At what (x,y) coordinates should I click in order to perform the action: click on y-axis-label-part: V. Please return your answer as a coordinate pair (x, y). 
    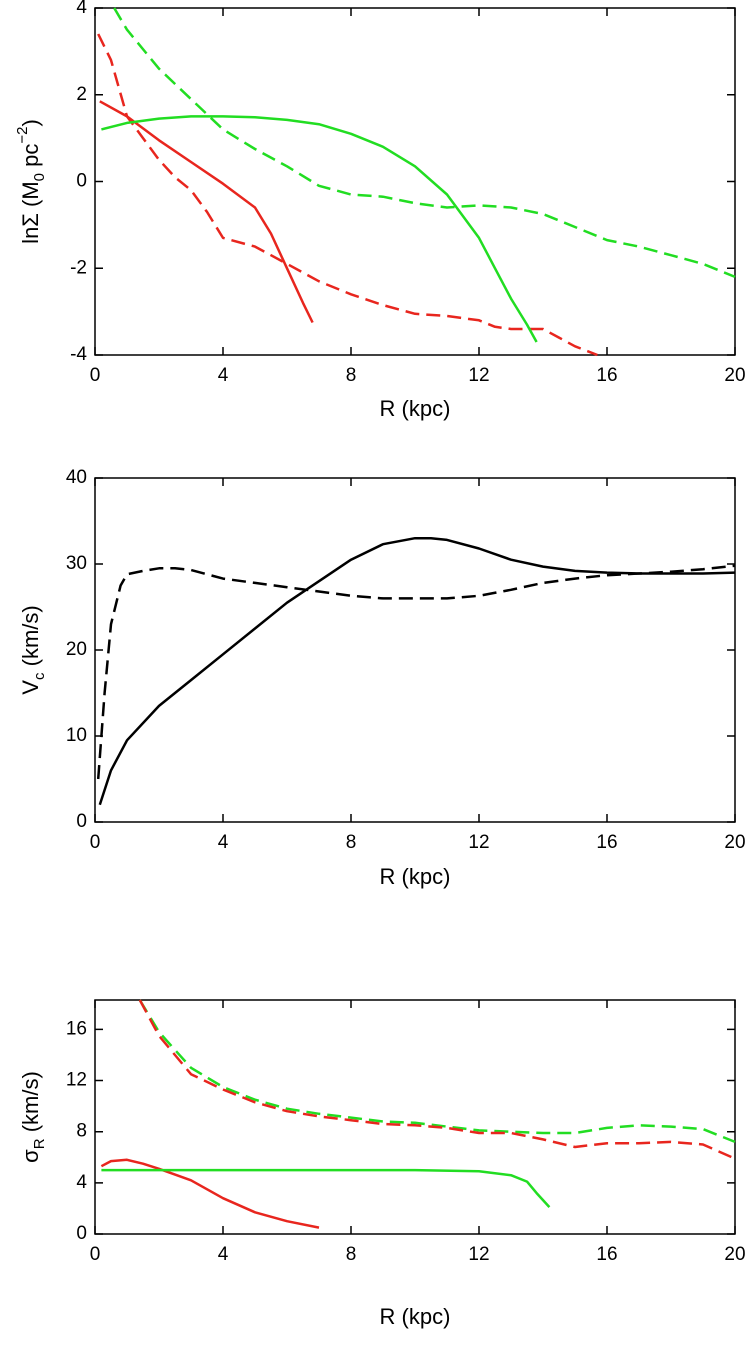
    Looking at the image, I should click on (30, 687).